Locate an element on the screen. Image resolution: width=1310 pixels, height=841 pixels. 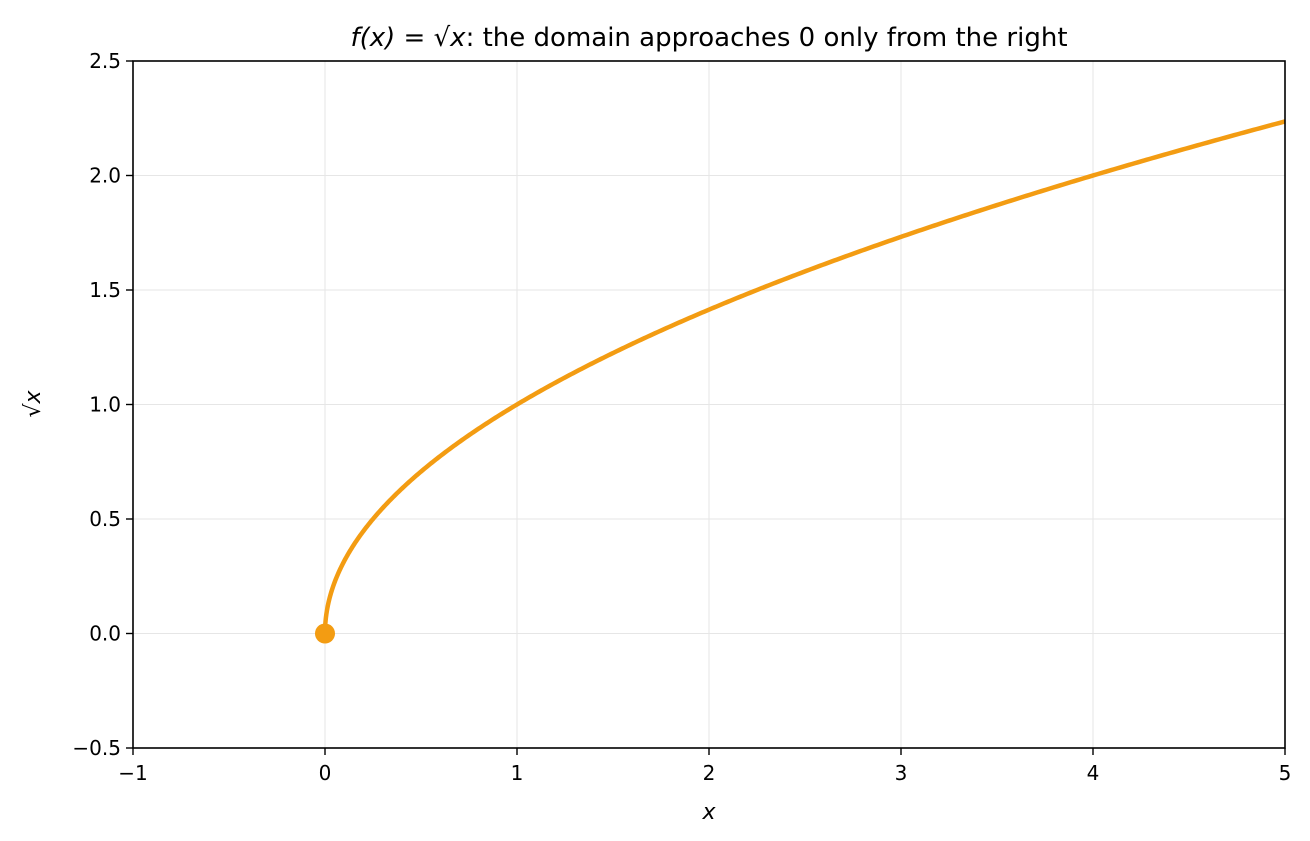
chart-title-formula: f(x) = √x is located at coordinates (408, 38).